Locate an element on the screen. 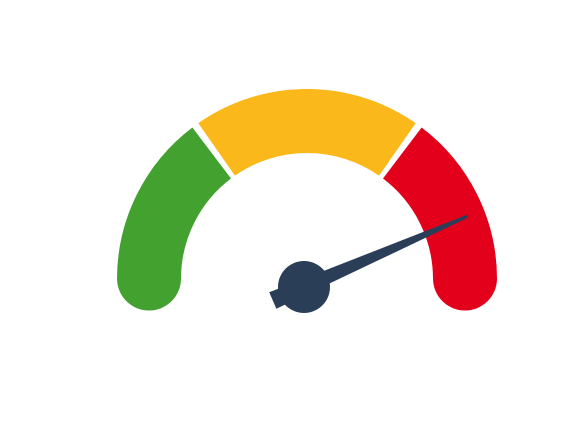 The width and height of the screenshot is (571, 437). gauge-segment-mid is located at coordinates (307, 133).